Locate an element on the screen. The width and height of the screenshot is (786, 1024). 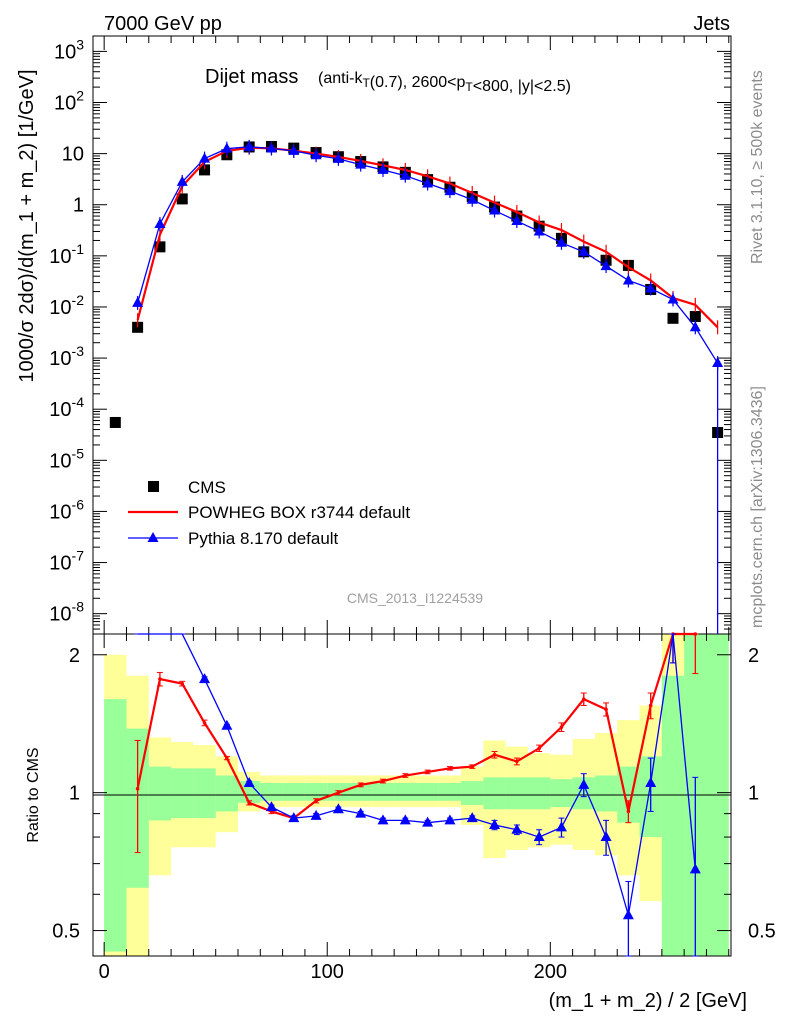
watermark: CMS_2013_I1224539 is located at coordinates (415, 598).